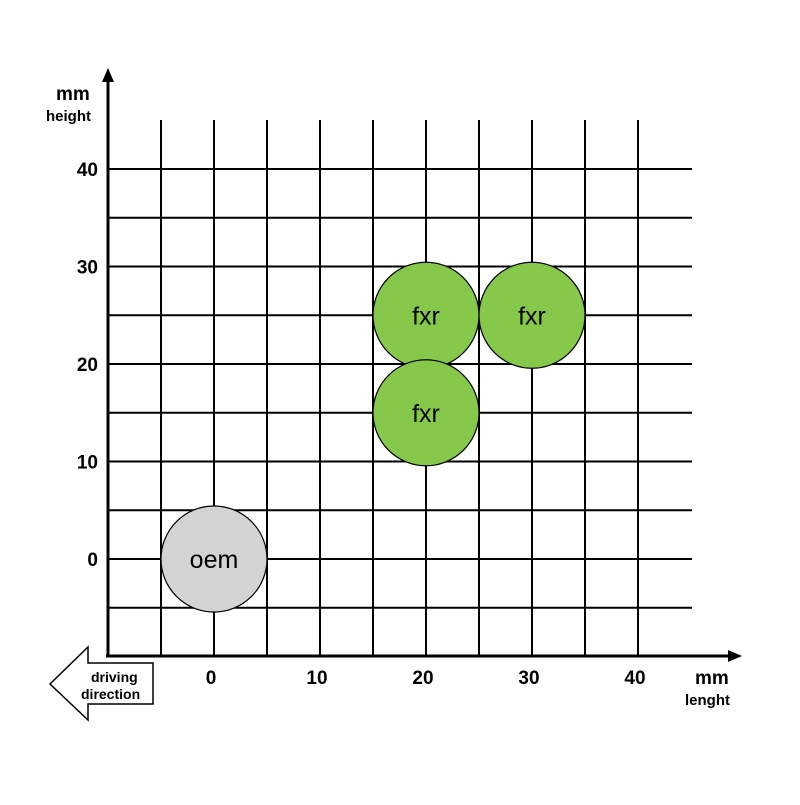 Image resolution: width=800 pixels, height=805 pixels. I want to click on y-tick-label: 30, so click(87, 268).